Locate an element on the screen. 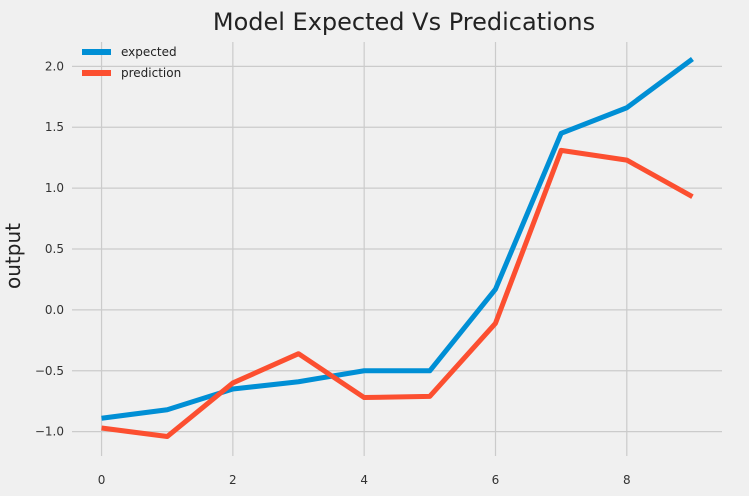  x-tick-label: 8 is located at coordinates (627, 480).